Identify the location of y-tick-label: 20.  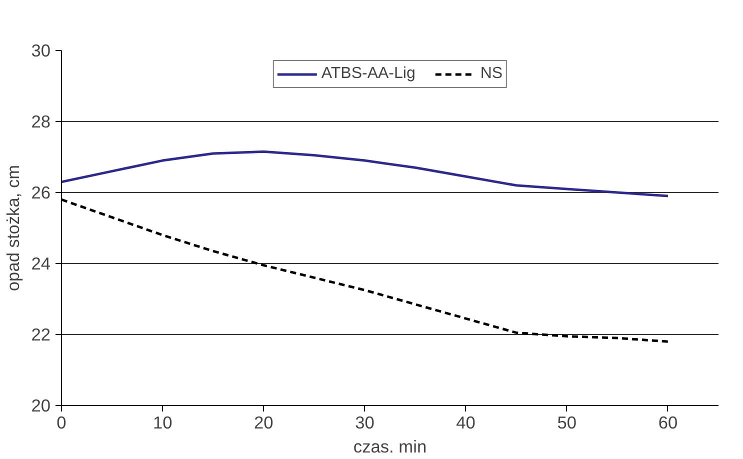
(41, 406).